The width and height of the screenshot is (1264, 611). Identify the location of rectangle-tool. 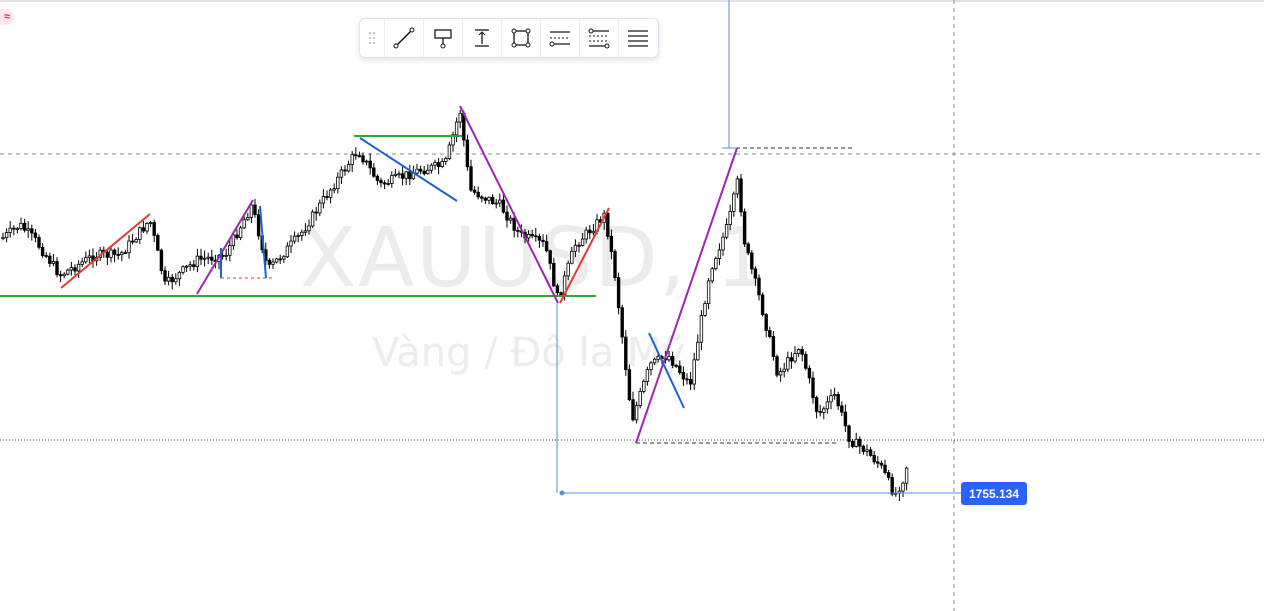
(520, 38).